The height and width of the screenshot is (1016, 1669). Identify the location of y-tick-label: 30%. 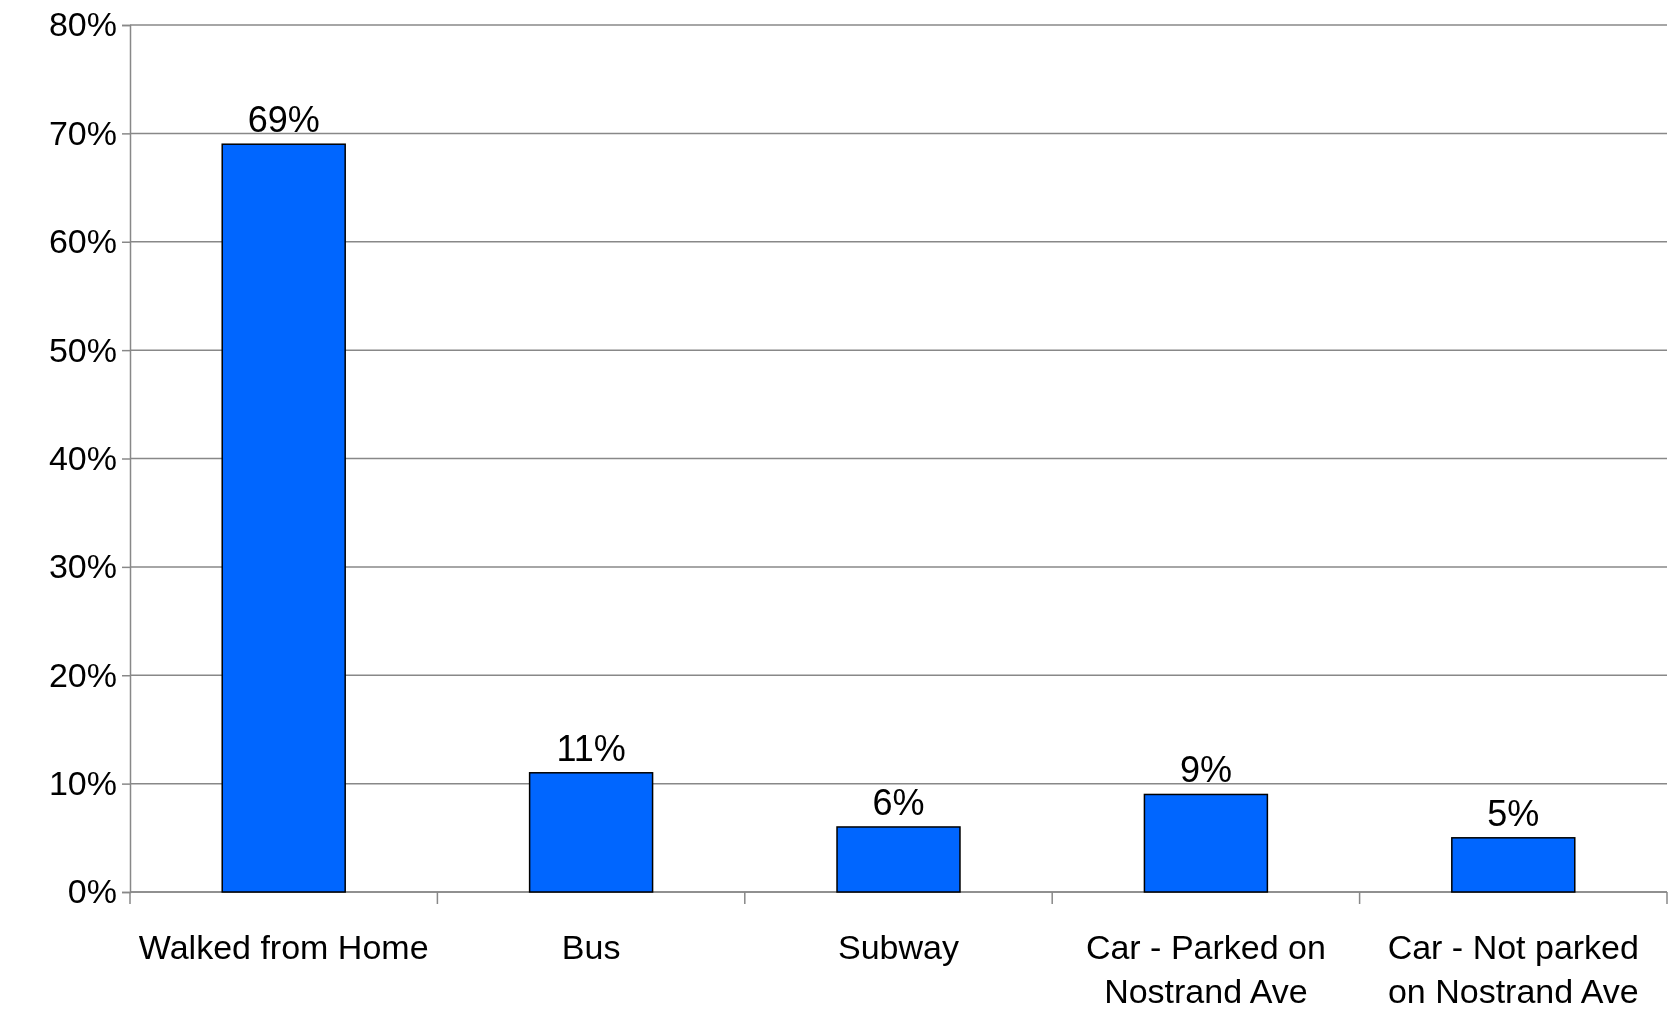
(82, 566).